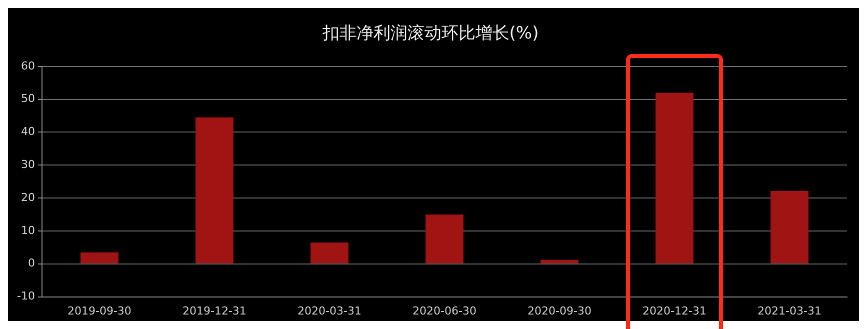  I want to click on x-tick-label: 2020-03-31, so click(330, 311).